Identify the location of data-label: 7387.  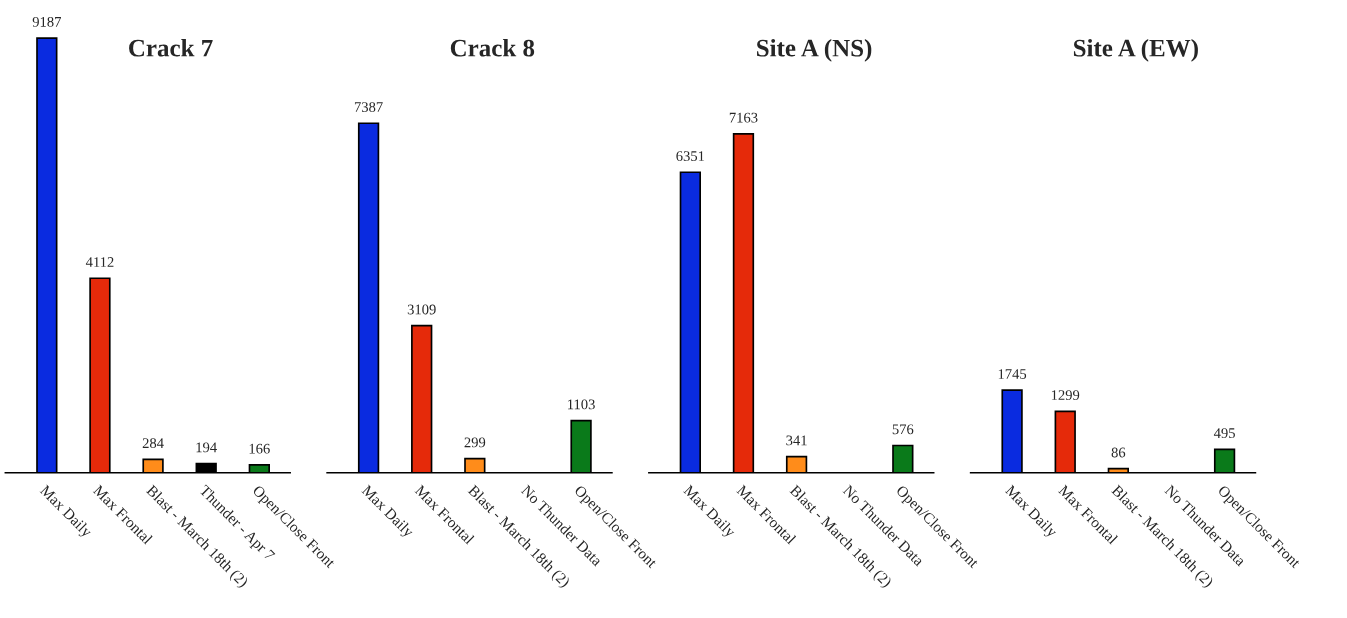
(368, 107).